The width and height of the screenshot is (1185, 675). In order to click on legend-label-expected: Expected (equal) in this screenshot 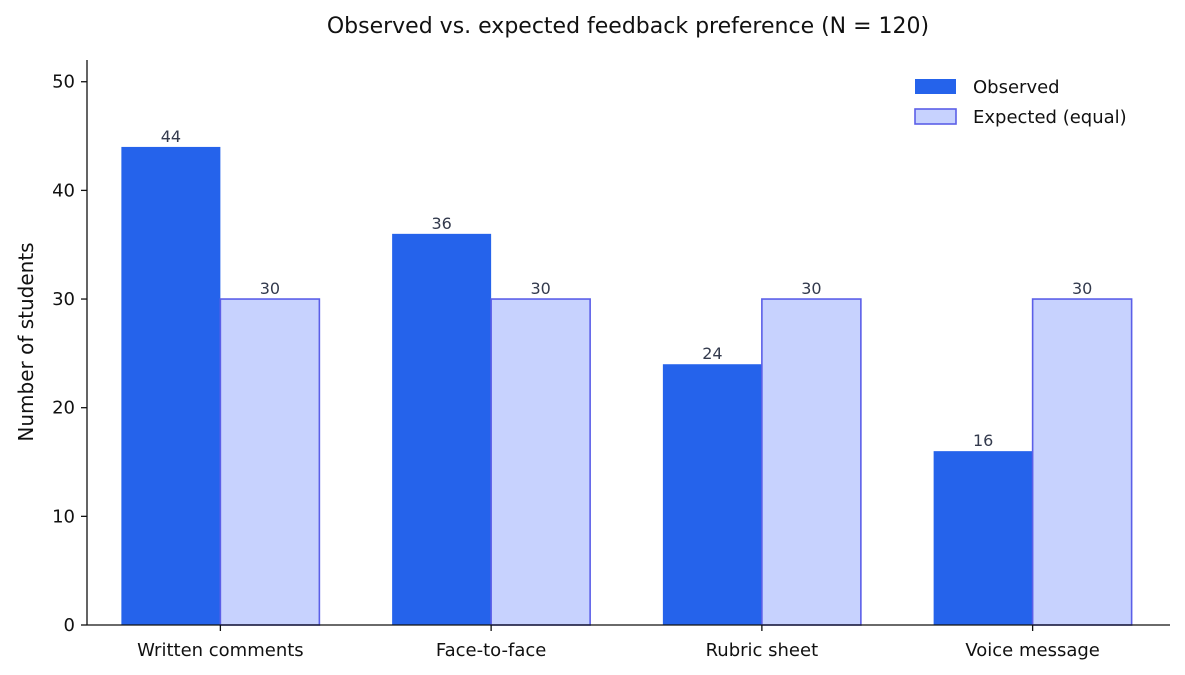, I will do `click(1050, 117)`.